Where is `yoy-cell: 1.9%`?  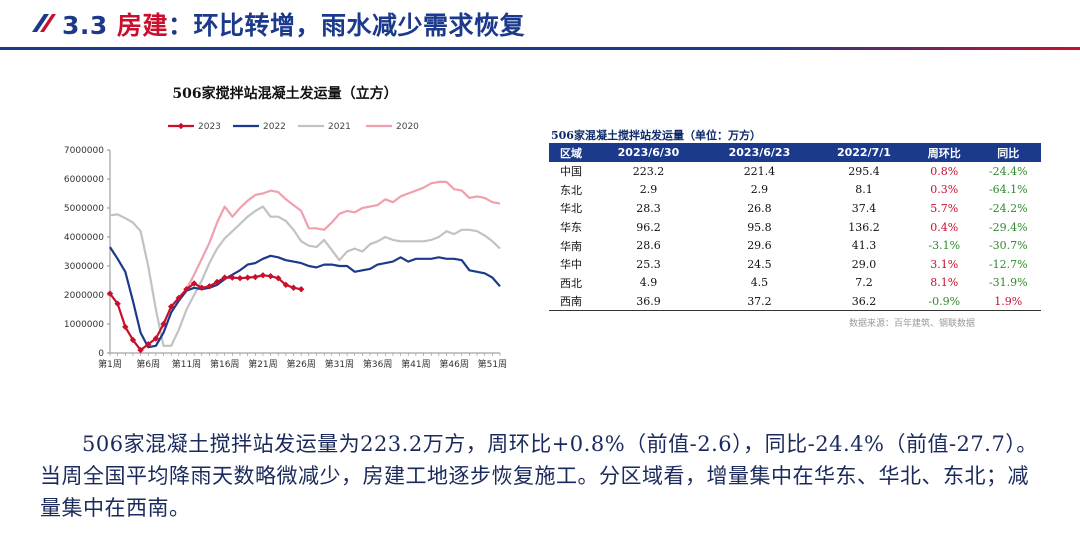 yoy-cell: 1.9% is located at coordinates (1008, 302).